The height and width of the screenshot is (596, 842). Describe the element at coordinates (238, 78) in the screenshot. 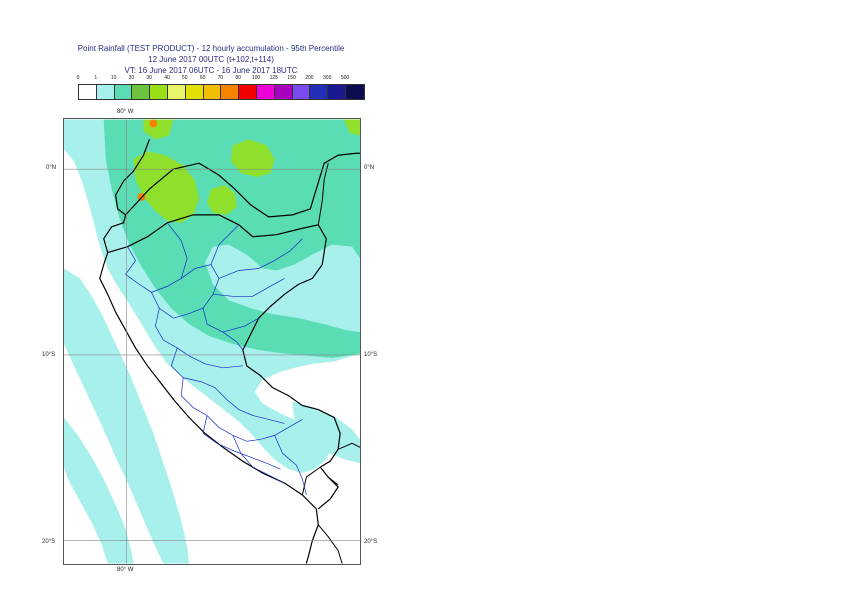

I see `legend-threshold-label: 80` at that location.